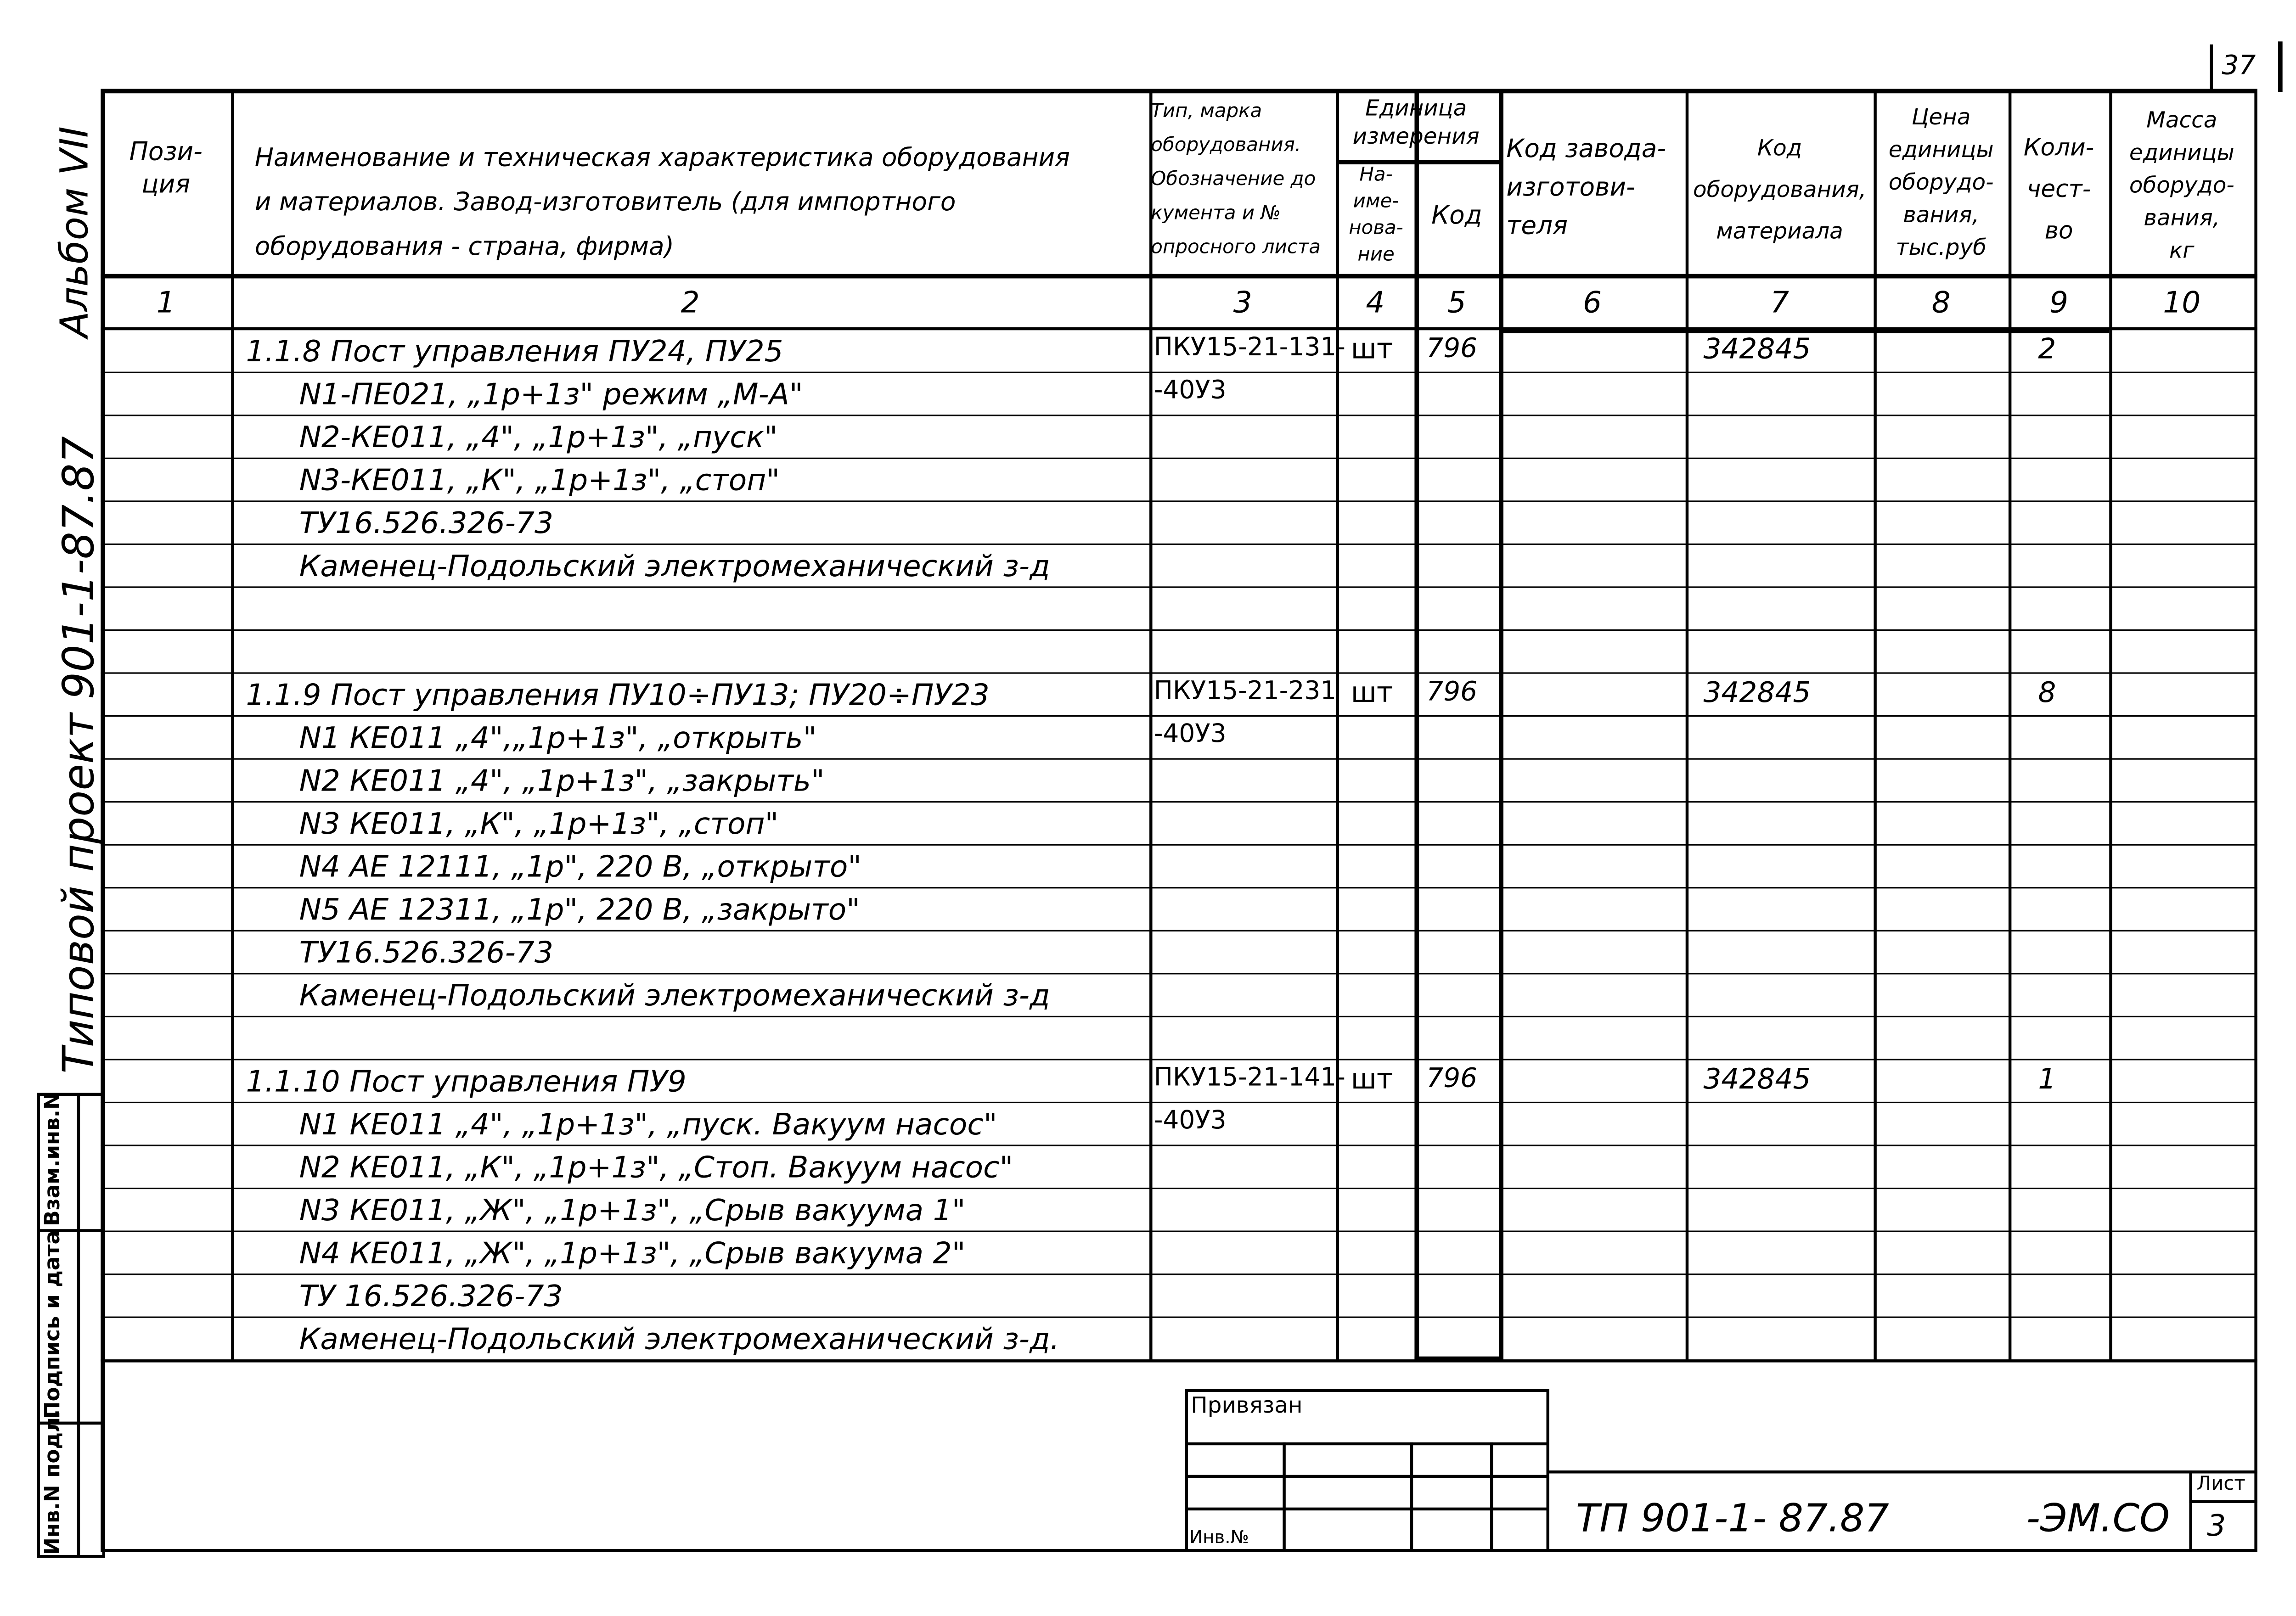 This screenshot has width=2296, height=1616. Describe the element at coordinates (558, 737) in the screenshot. I see `row-name: N1 КЕ011 „4",„1р+1з", „открыть"` at that location.